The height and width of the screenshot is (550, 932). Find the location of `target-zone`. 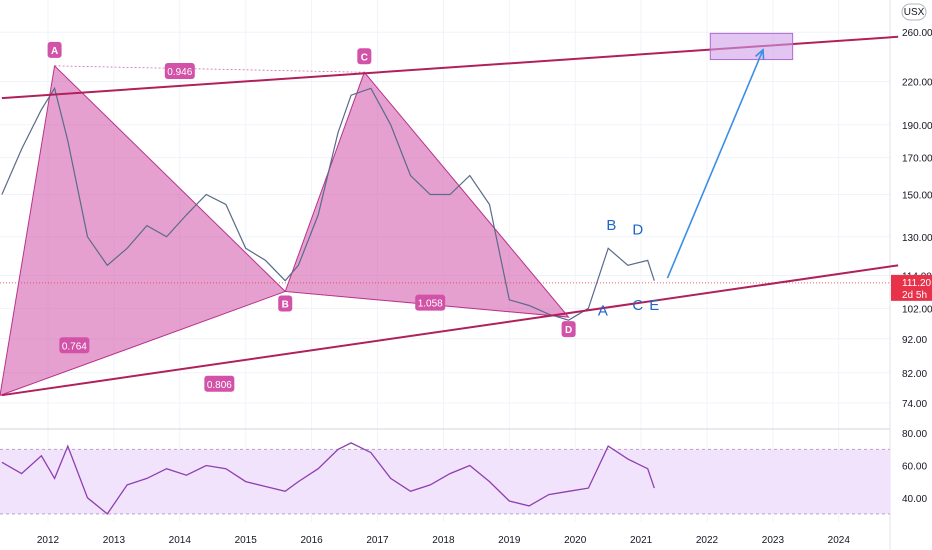

target-zone is located at coordinates (730, 155).